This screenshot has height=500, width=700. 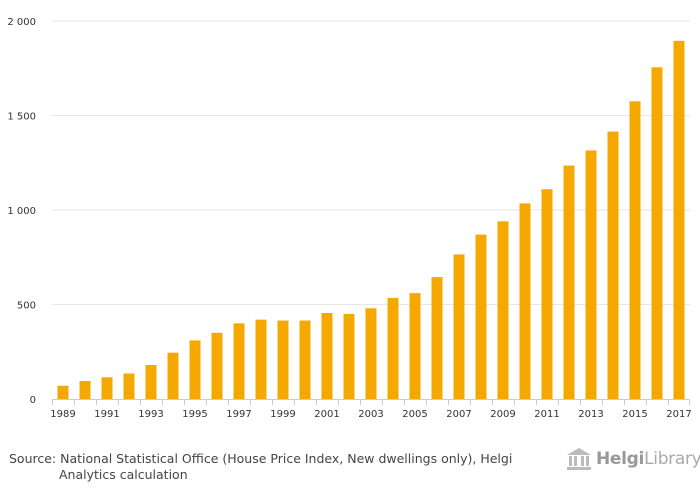 I want to click on bar-2011, so click(x=547, y=294).